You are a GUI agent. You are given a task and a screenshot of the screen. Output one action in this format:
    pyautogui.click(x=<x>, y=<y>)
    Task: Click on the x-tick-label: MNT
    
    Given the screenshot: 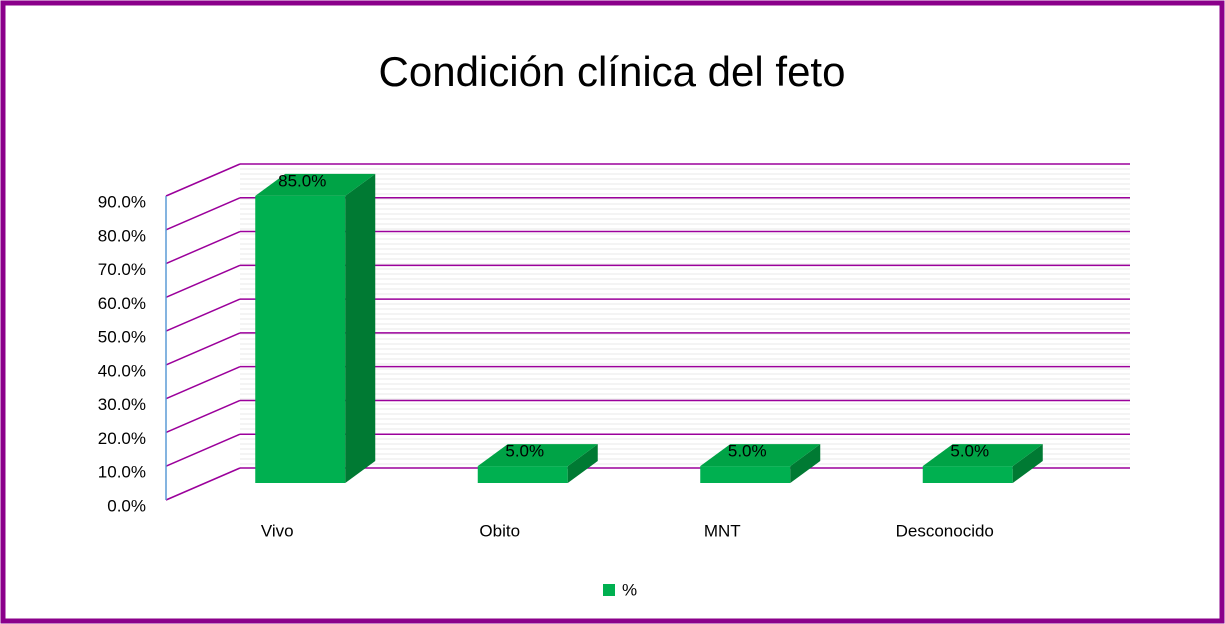 What is the action you would take?
    pyautogui.click(x=722, y=530)
    